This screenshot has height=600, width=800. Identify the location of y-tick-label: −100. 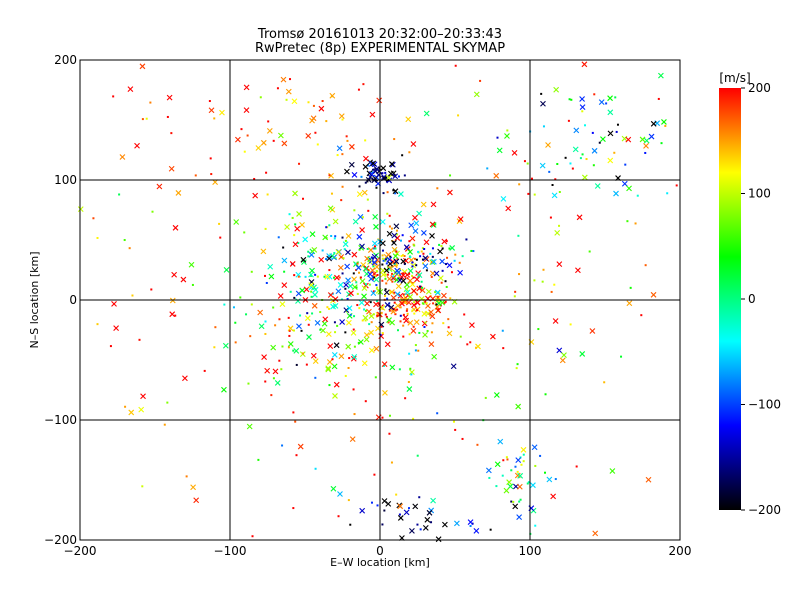
(60, 420).